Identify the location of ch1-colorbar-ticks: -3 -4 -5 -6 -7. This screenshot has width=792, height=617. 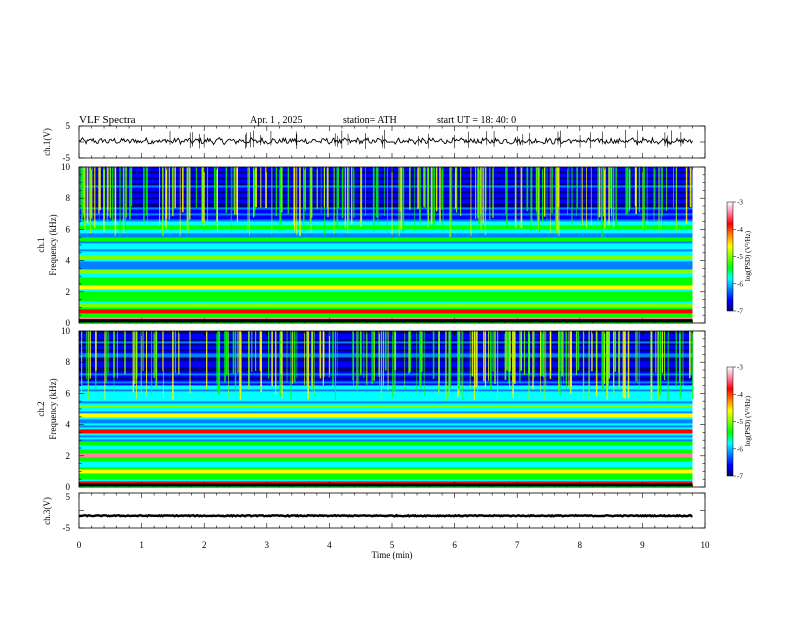
(738, 257).